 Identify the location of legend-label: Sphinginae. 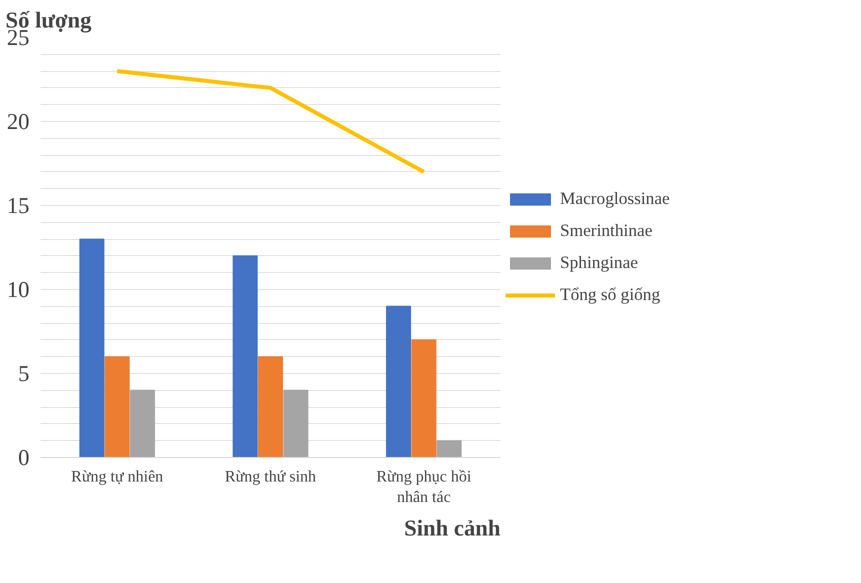
(599, 263).